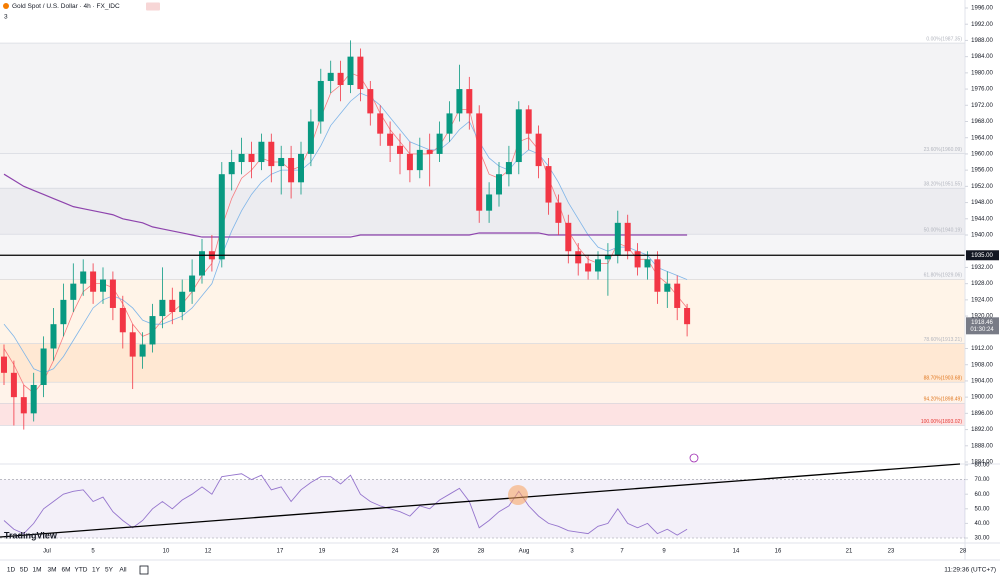 This screenshot has height=580, width=1000. I want to click on y-tick-label: 1944.00, so click(982, 219).